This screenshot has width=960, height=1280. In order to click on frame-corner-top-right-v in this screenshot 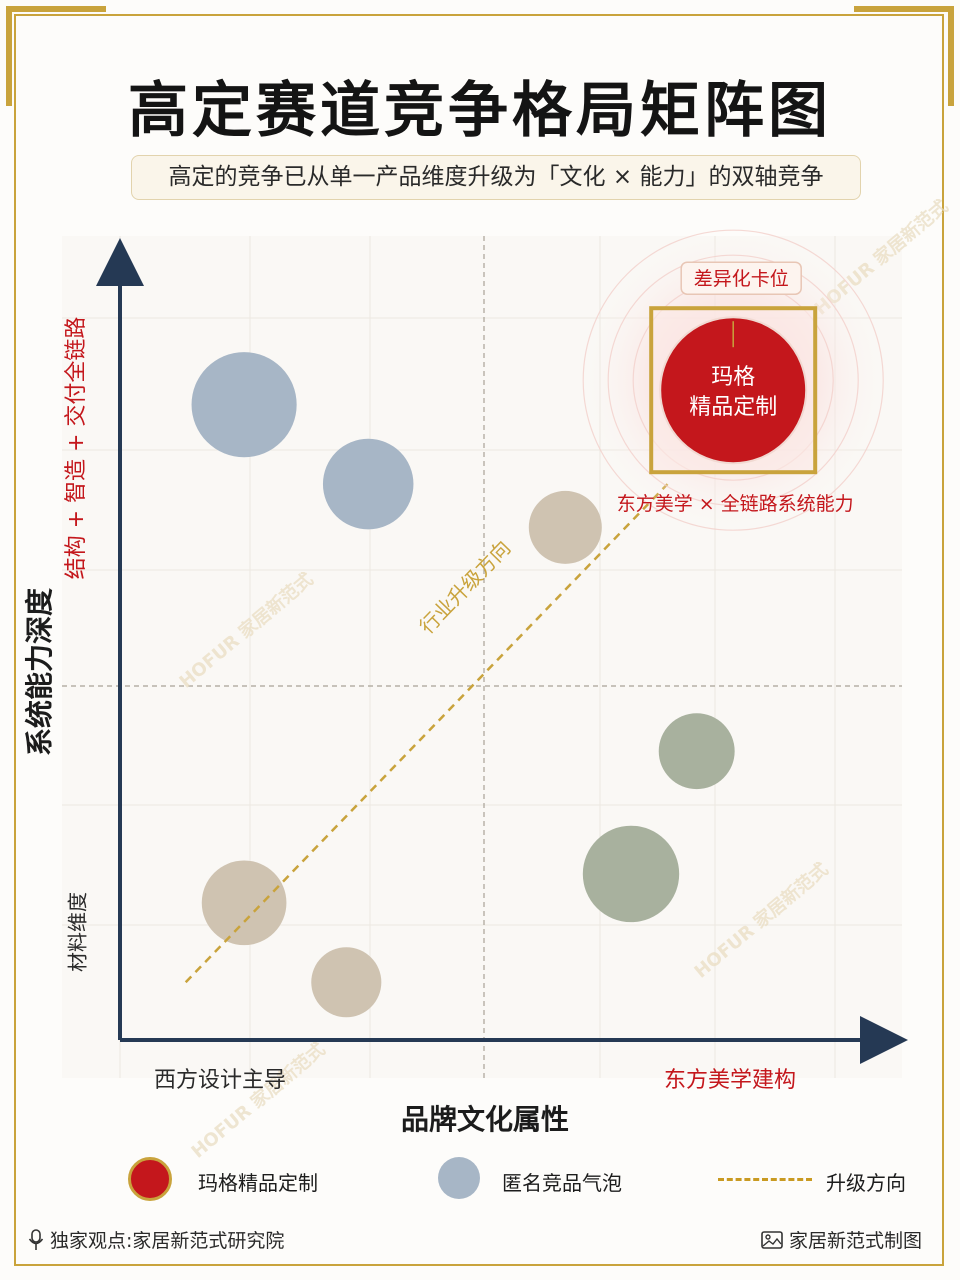, I will do `click(951, 56)`.